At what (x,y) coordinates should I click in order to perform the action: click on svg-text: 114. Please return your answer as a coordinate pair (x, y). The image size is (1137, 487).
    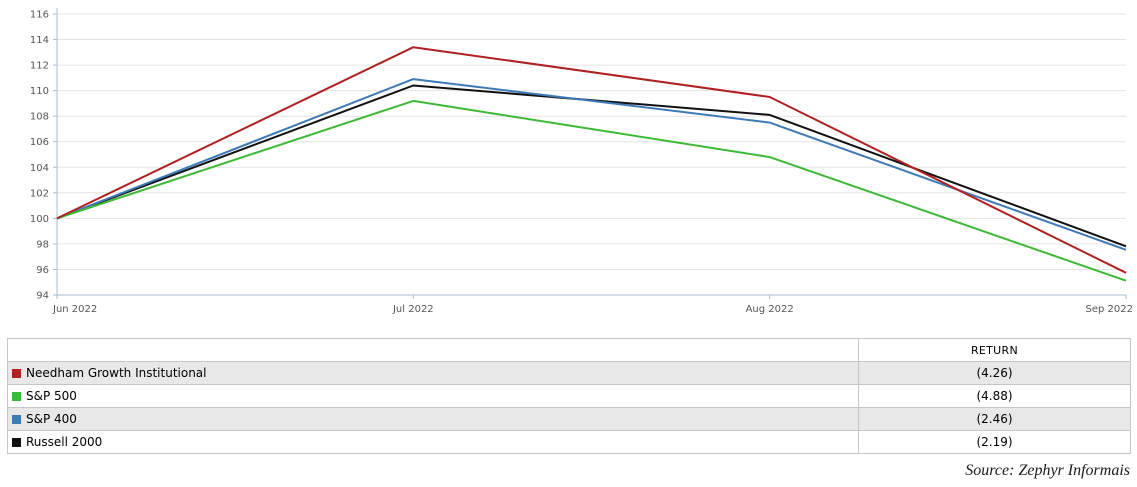
    Looking at the image, I should click on (39, 40).